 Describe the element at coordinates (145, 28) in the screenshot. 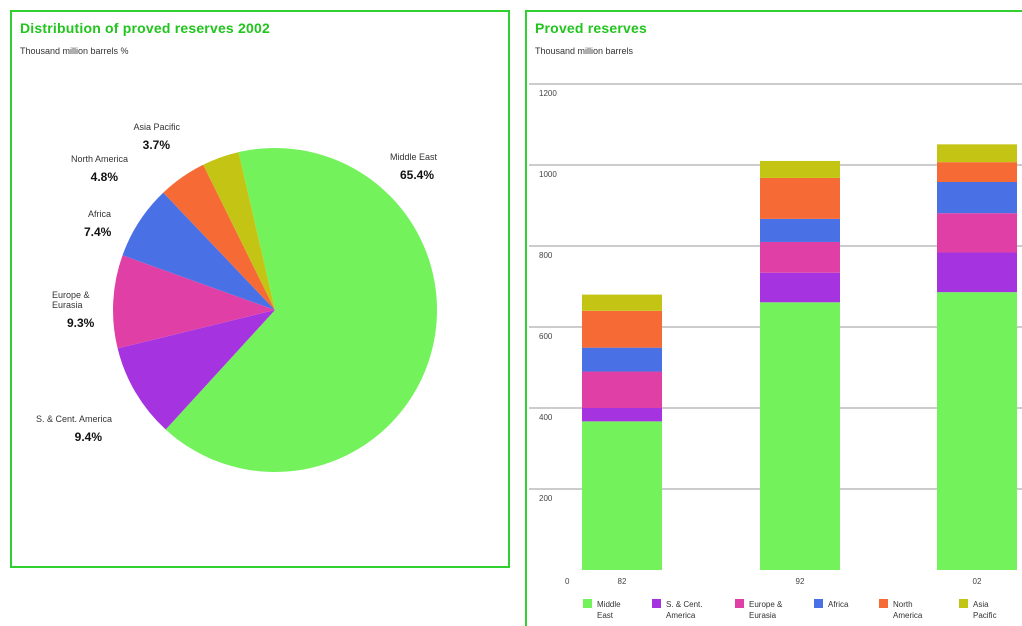

I see `pie-chart-title: Distribution of proved reserves 2002` at that location.